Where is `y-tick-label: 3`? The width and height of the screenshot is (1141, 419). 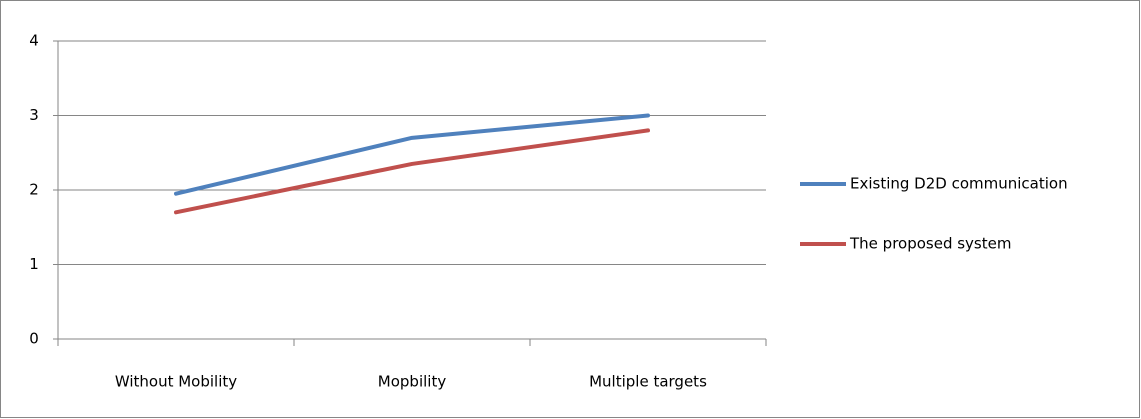 y-tick-label: 3 is located at coordinates (34, 115).